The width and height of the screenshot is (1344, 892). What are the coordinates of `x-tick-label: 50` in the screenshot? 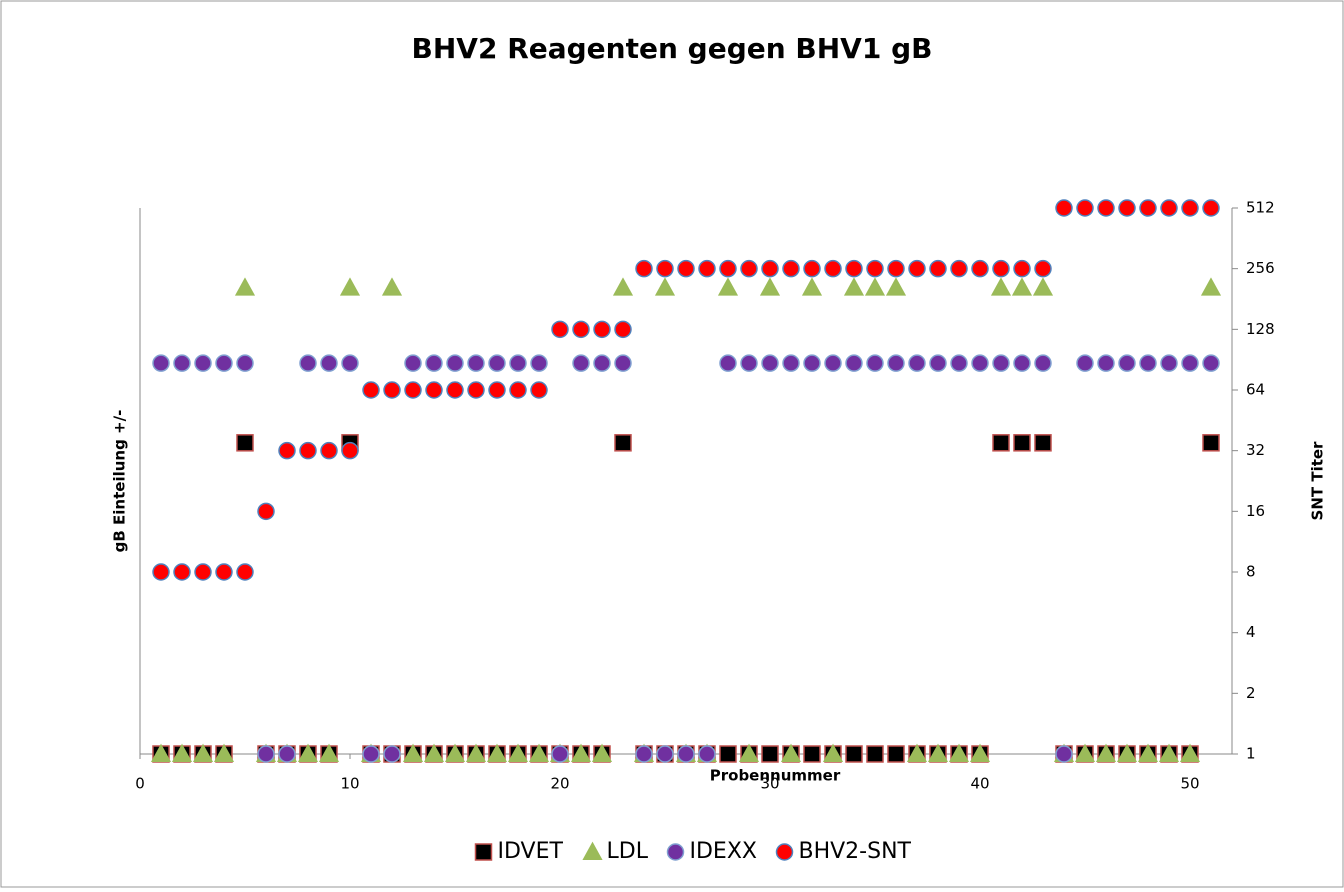 It's located at (1189, 784).